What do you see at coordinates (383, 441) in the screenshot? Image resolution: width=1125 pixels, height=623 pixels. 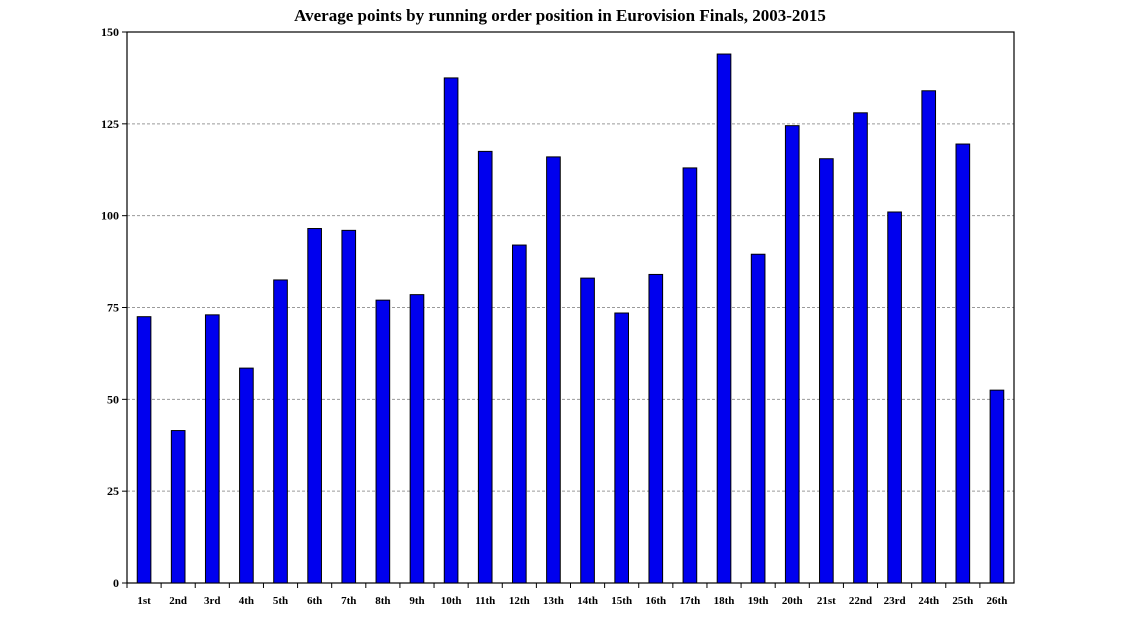 I see `bar-8th` at bounding box center [383, 441].